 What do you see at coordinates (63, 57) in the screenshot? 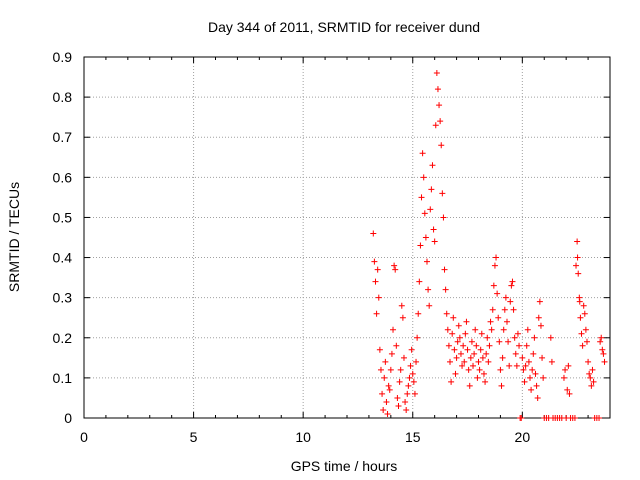
I see `y-tick-label: 0.9` at bounding box center [63, 57].